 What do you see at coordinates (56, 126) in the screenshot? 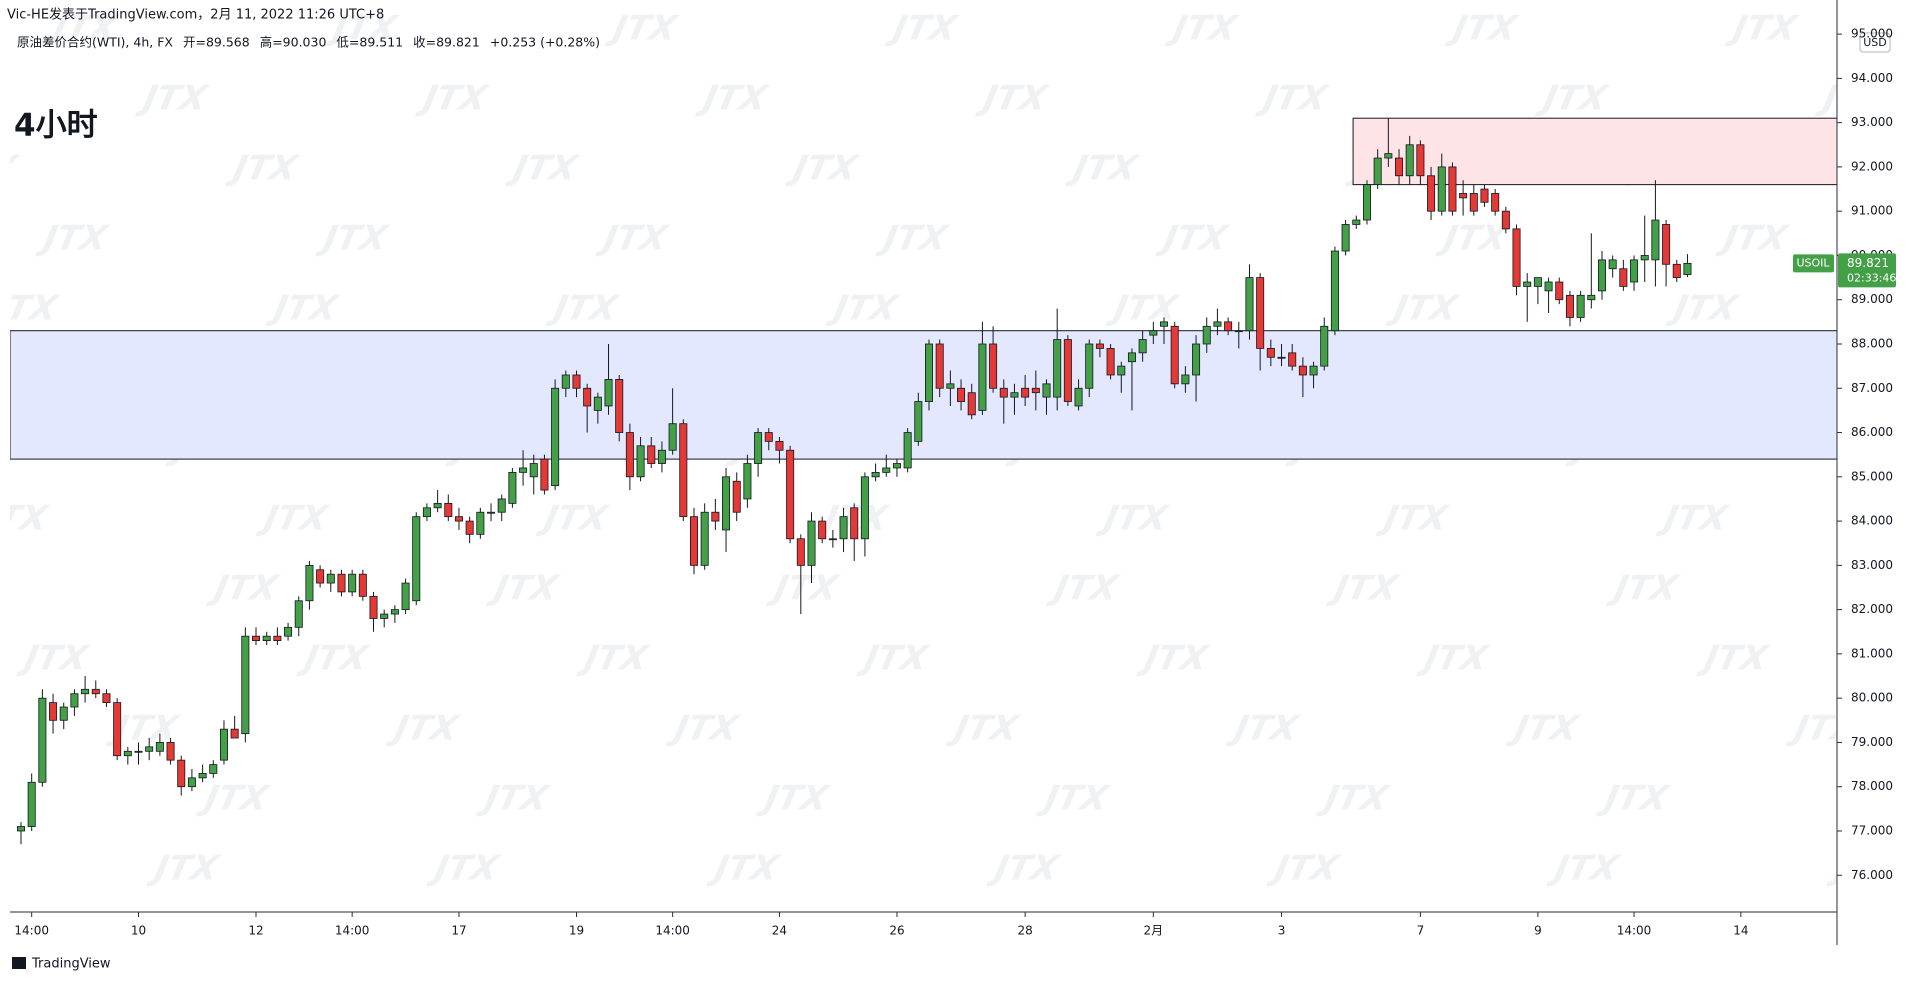
I see `chart-title: 4小时` at bounding box center [56, 126].